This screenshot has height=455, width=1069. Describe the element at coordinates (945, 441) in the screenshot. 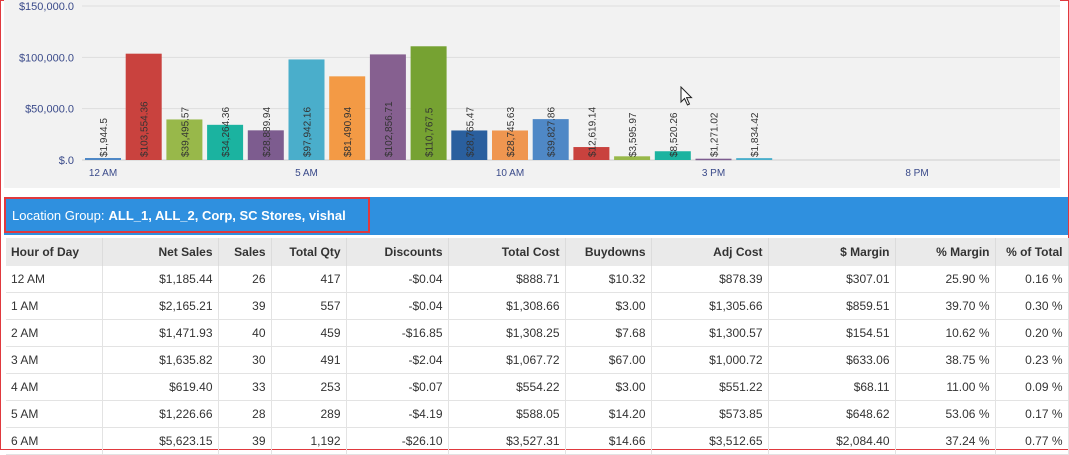

I see `table-cell: 37.24 %` at that location.